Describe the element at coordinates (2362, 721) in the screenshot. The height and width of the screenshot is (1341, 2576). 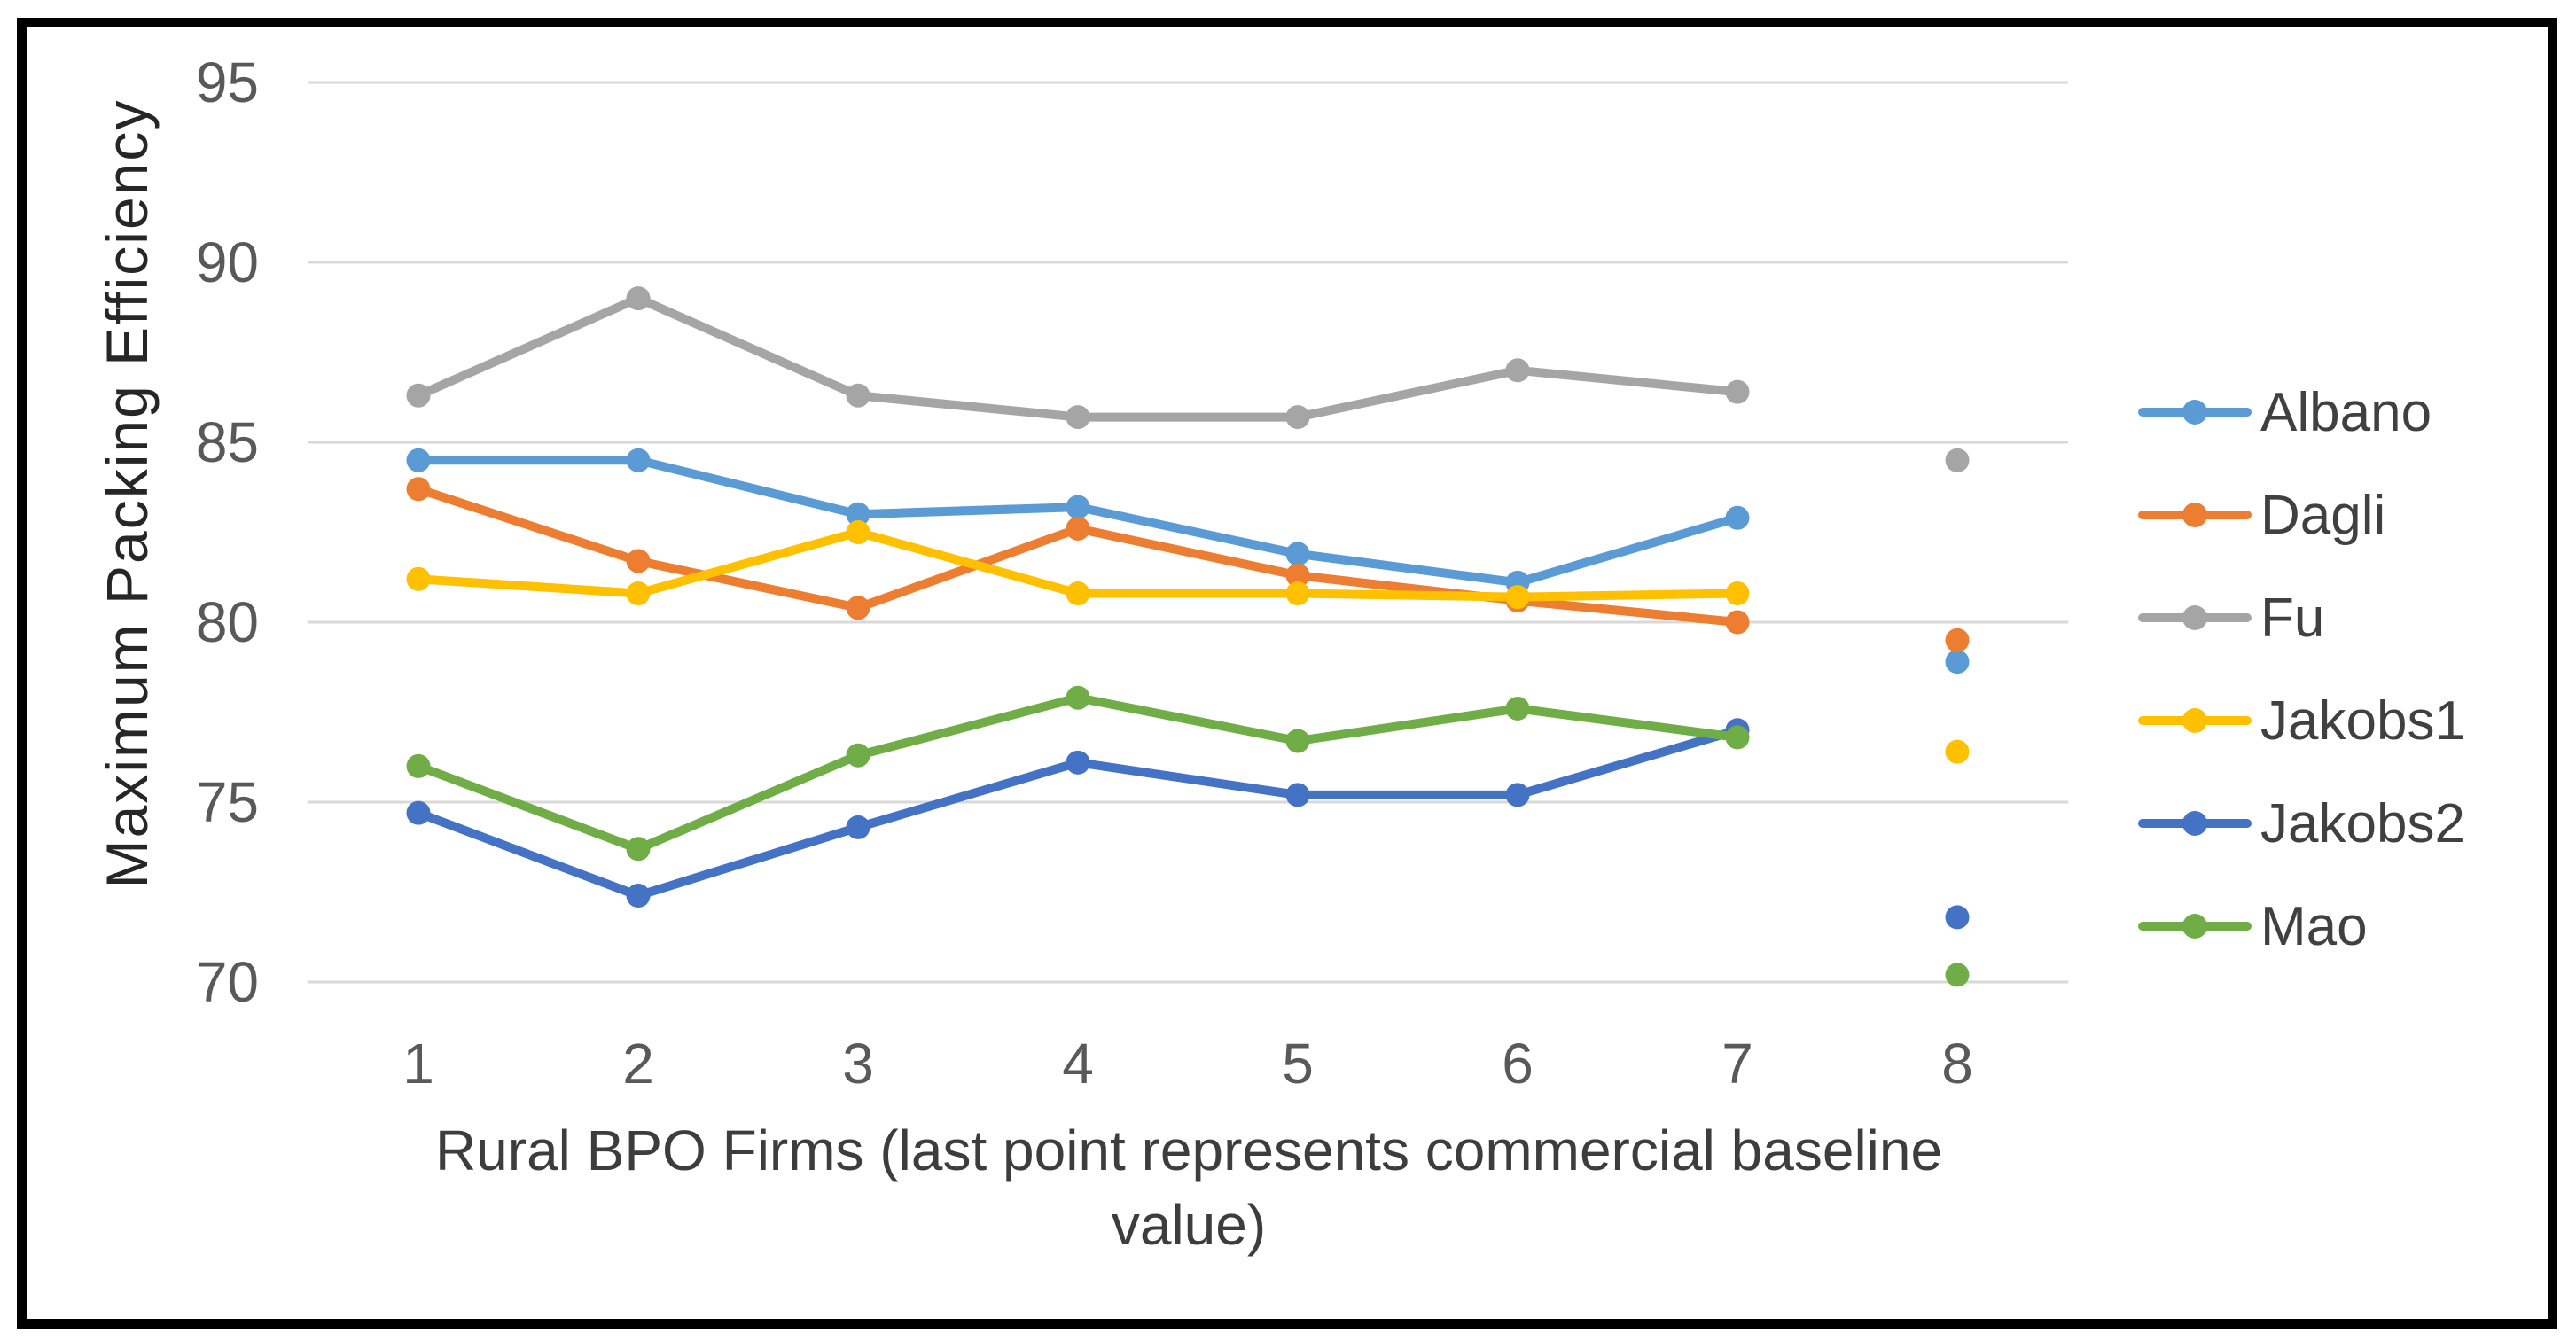
I see `legend-label: Jakobs1` at that location.